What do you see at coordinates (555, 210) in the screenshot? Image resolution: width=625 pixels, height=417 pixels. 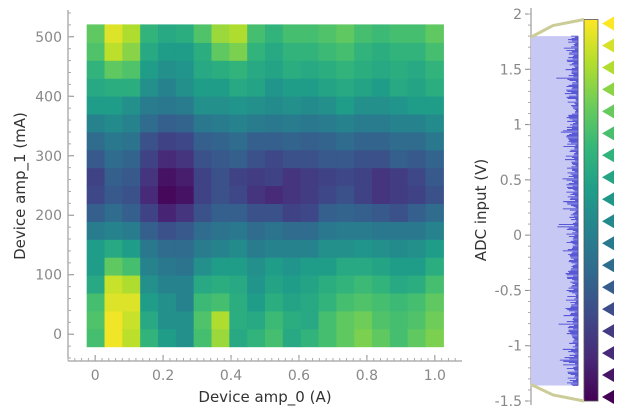 I see `histogram-plot` at bounding box center [555, 210].